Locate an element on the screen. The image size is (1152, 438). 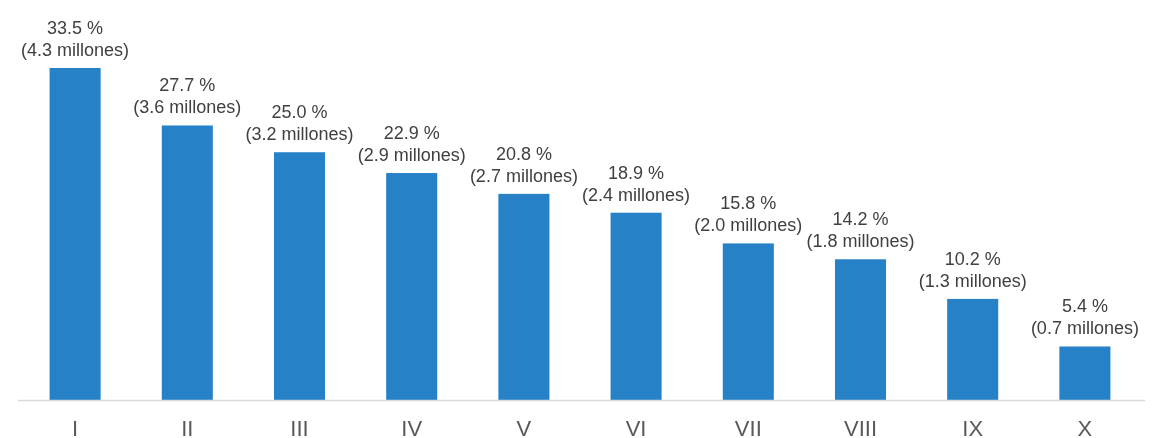
data-label: 5.4 % (0.7 millones) is located at coordinates (1084, 317).